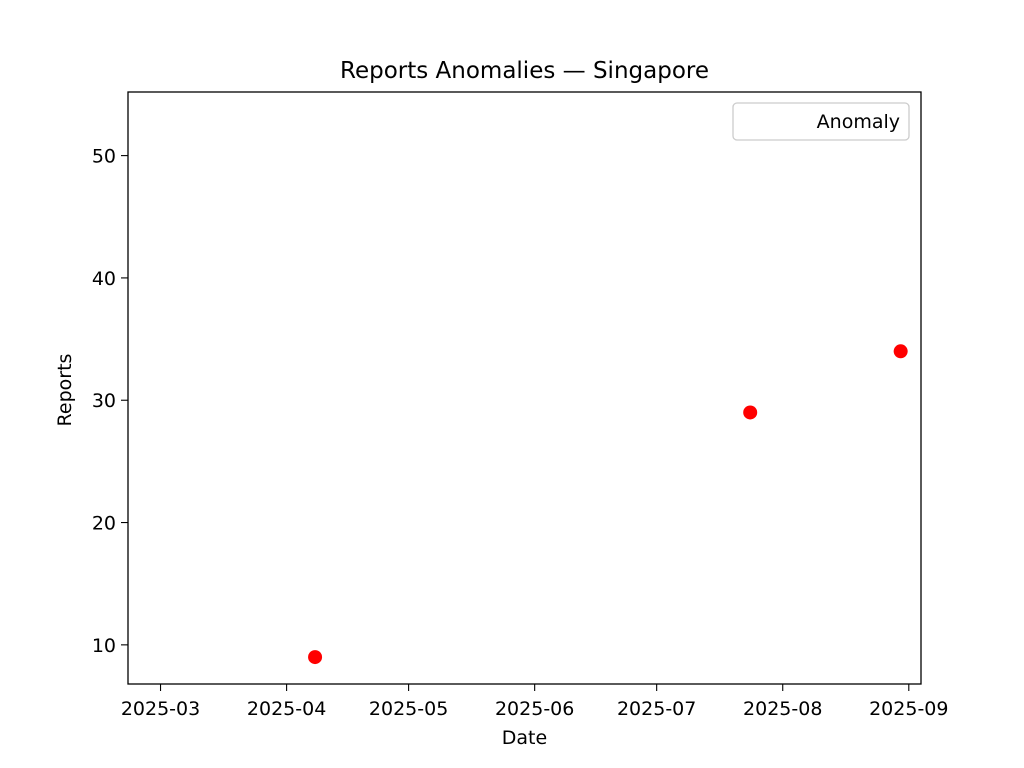  I want to click on x-tick-label: 2025-09, so click(908, 709).